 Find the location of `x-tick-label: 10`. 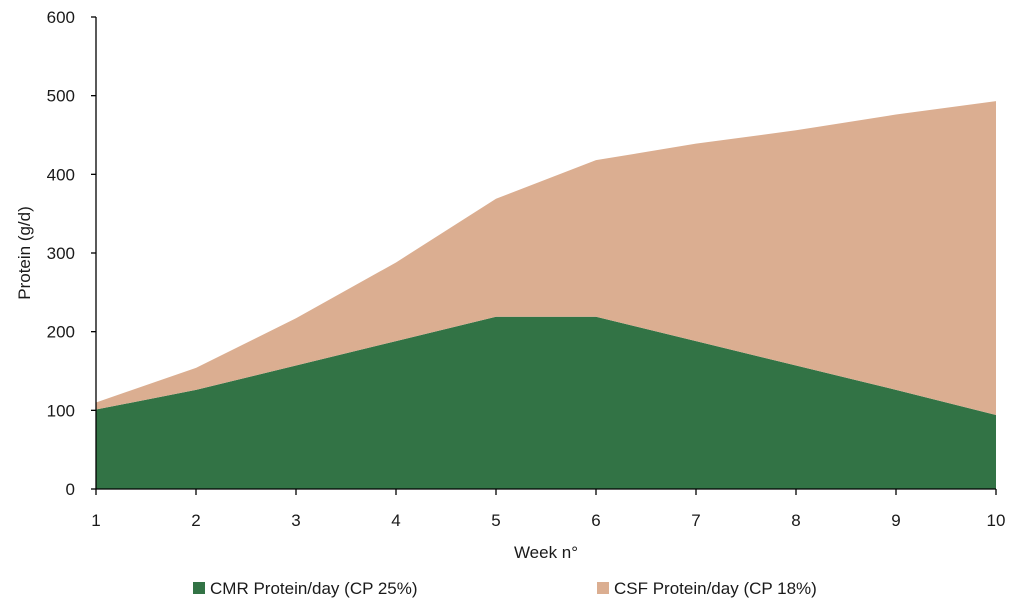

x-tick-label: 10 is located at coordinates (996, 520).